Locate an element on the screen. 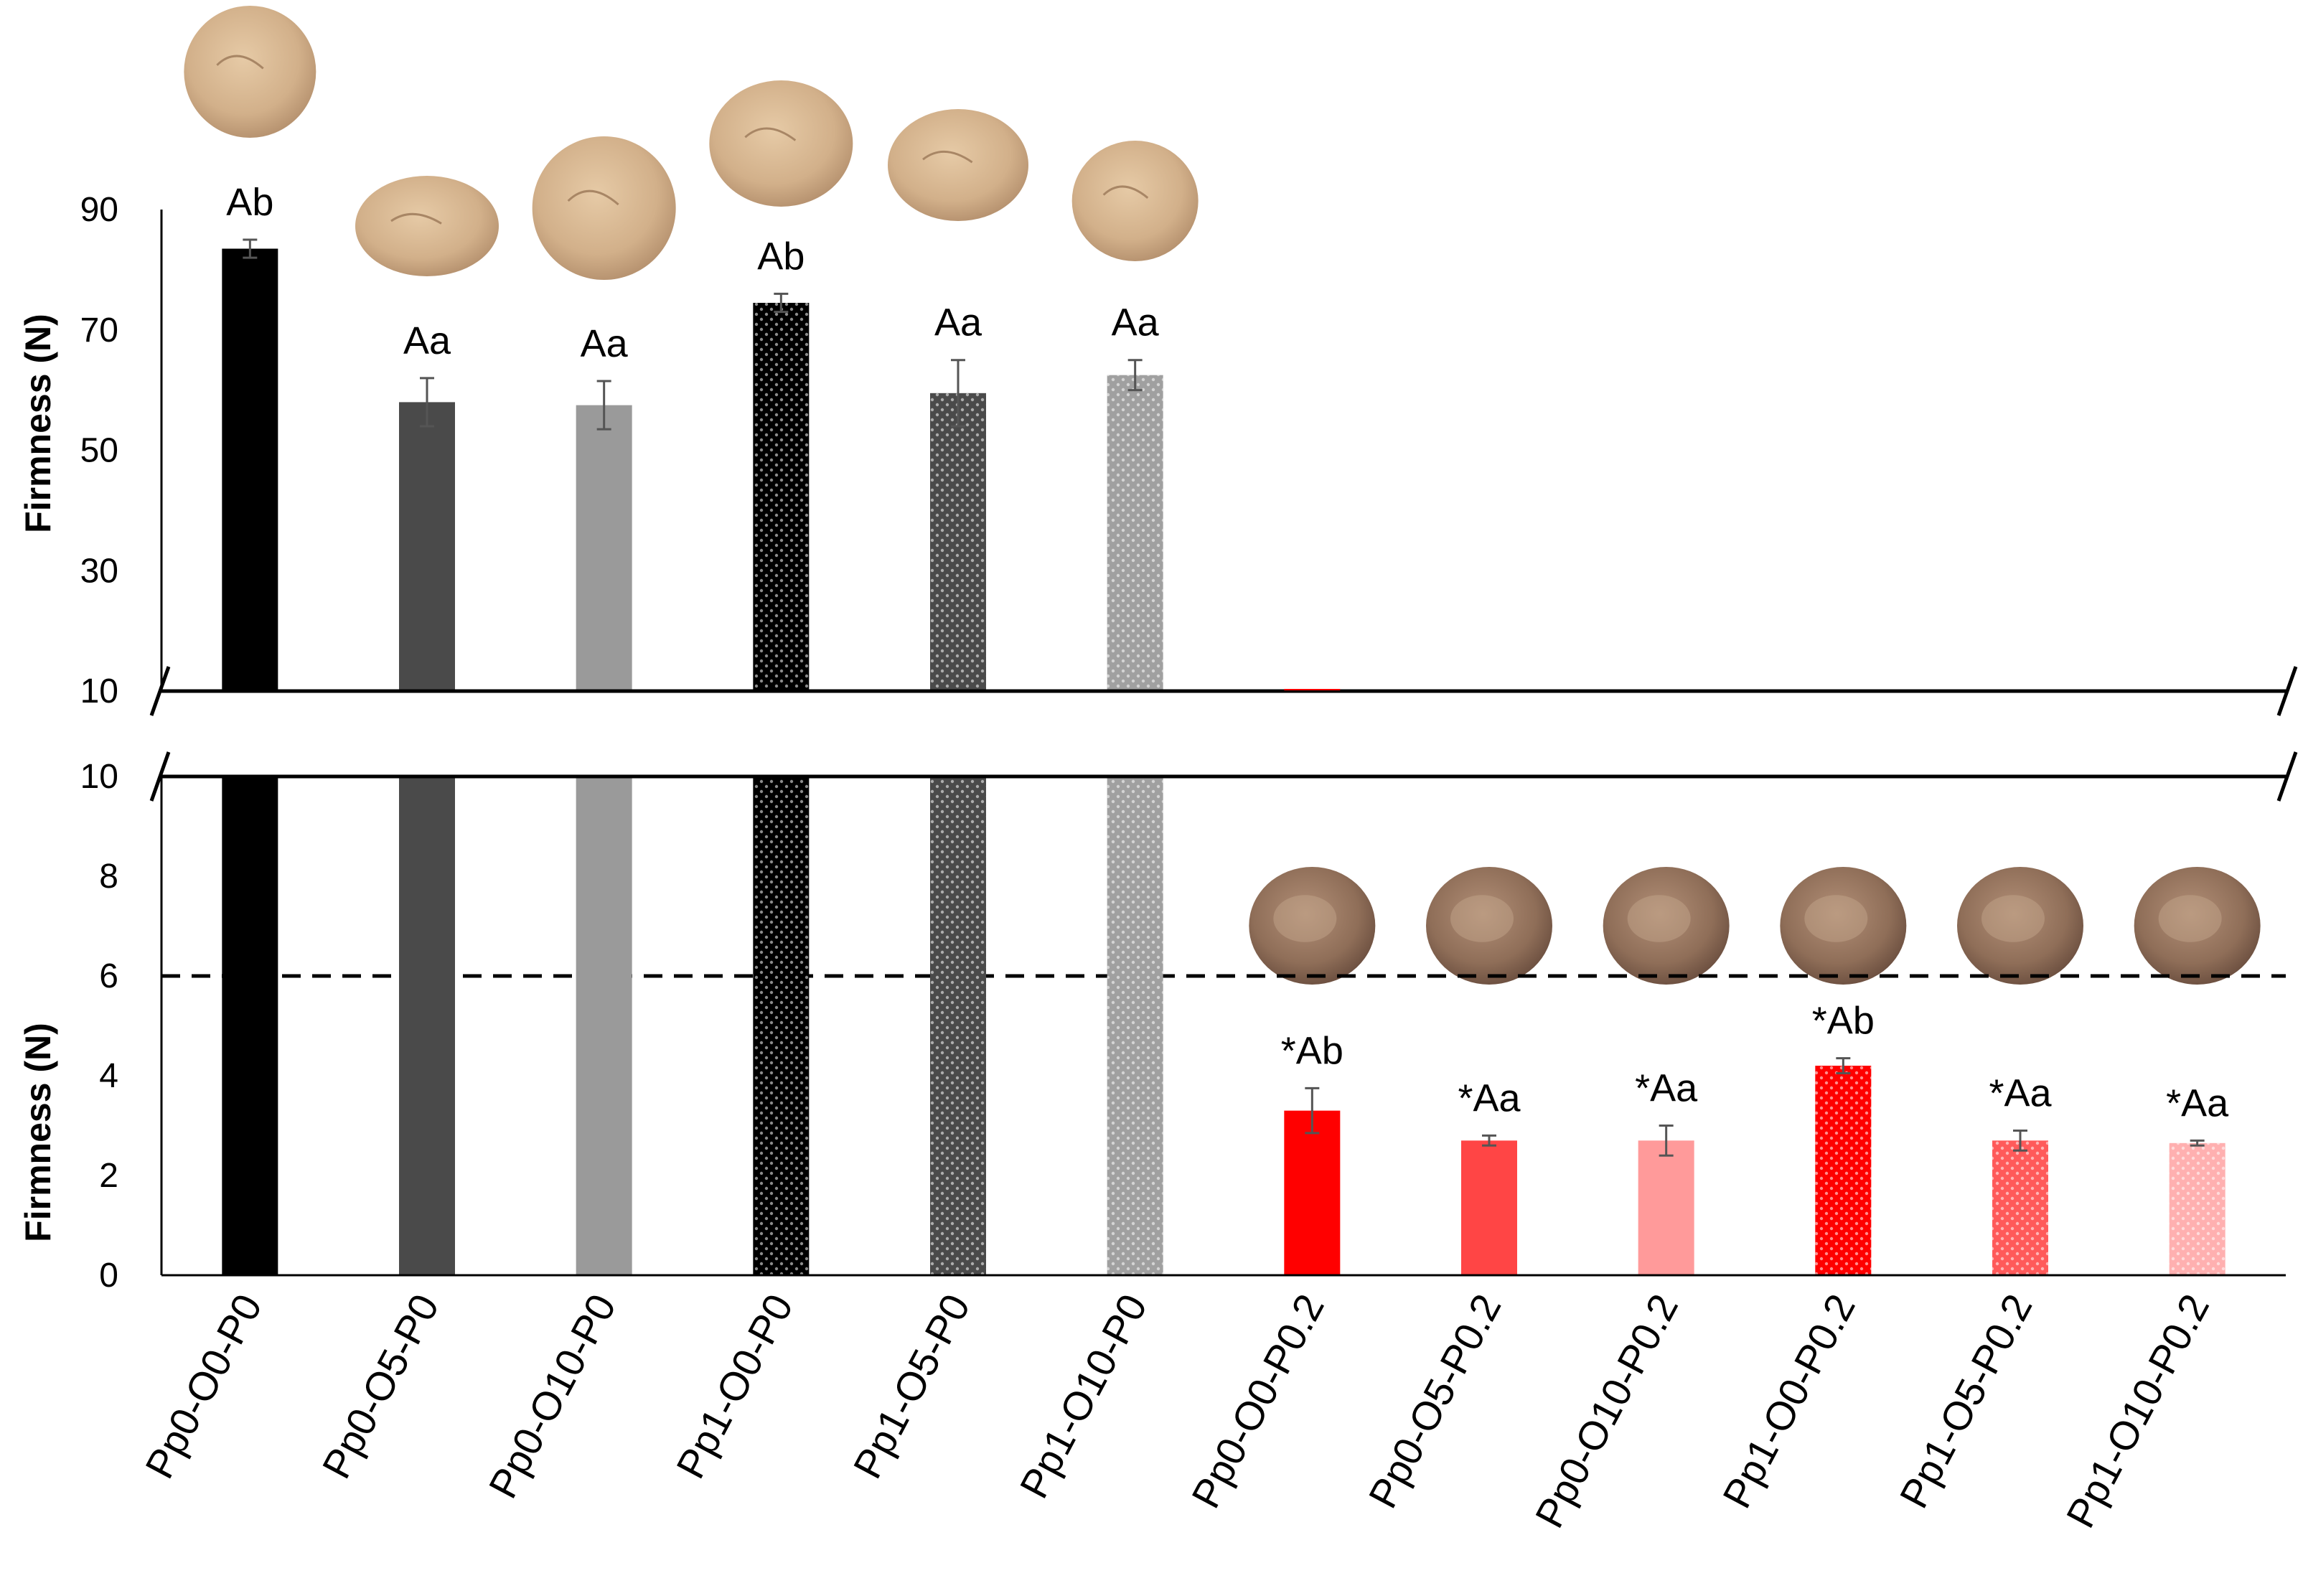 This screenshot has height=1596, width=2303. lower-y-tick-label: 8 is located at coordinates (108, 877).